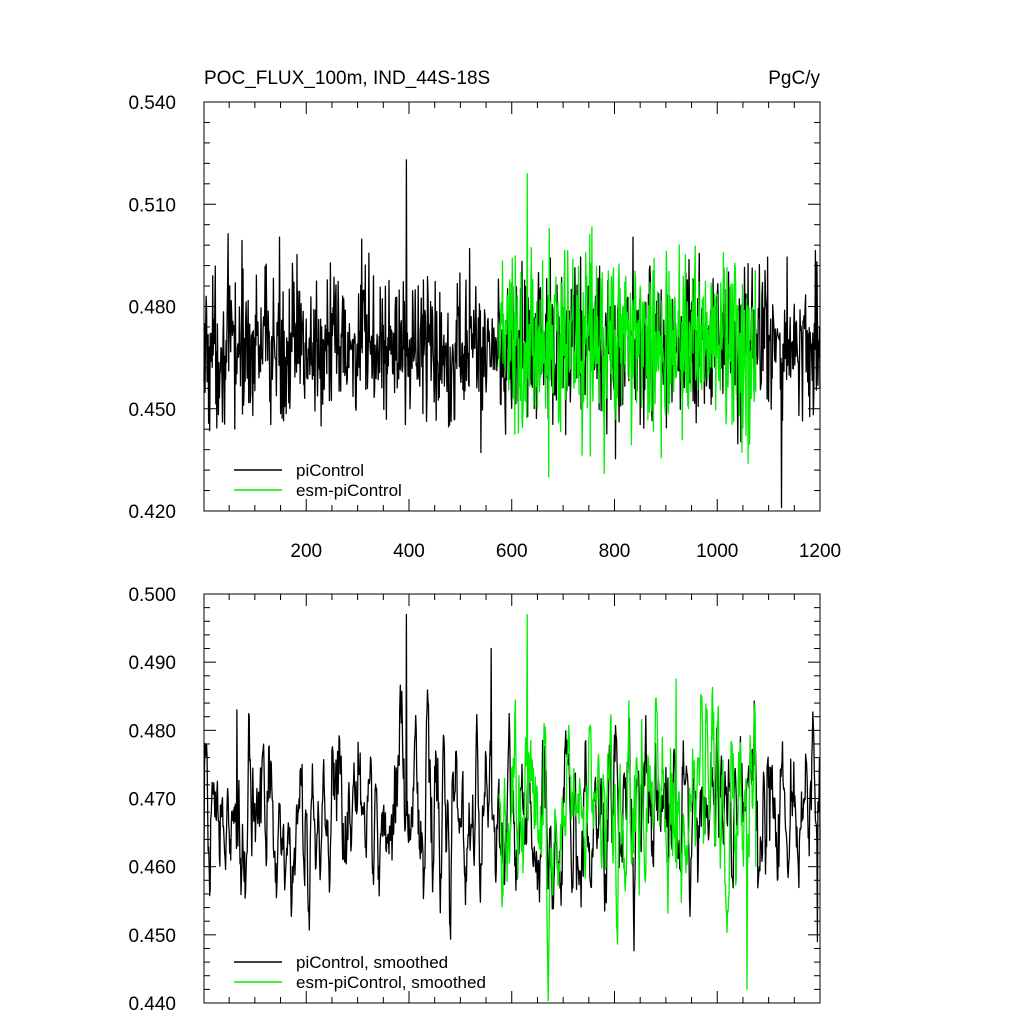  I want to click on y-tick-label: 0.470, so click(152, 800).